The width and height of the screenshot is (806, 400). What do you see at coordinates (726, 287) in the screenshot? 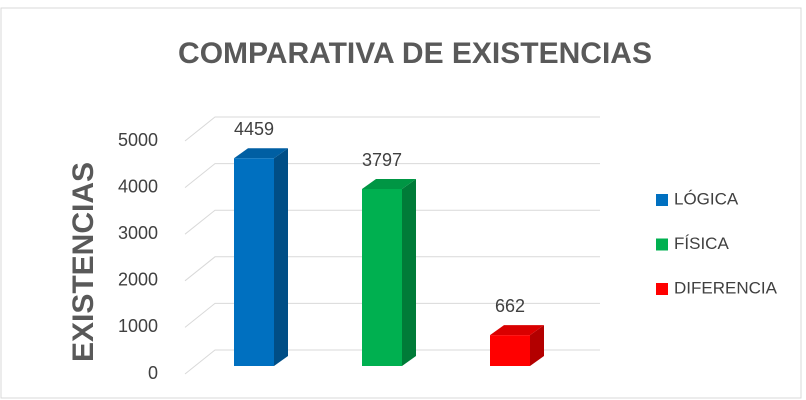
I see `legend-label: DIFERENCIA` at bounding box center [726, 287].